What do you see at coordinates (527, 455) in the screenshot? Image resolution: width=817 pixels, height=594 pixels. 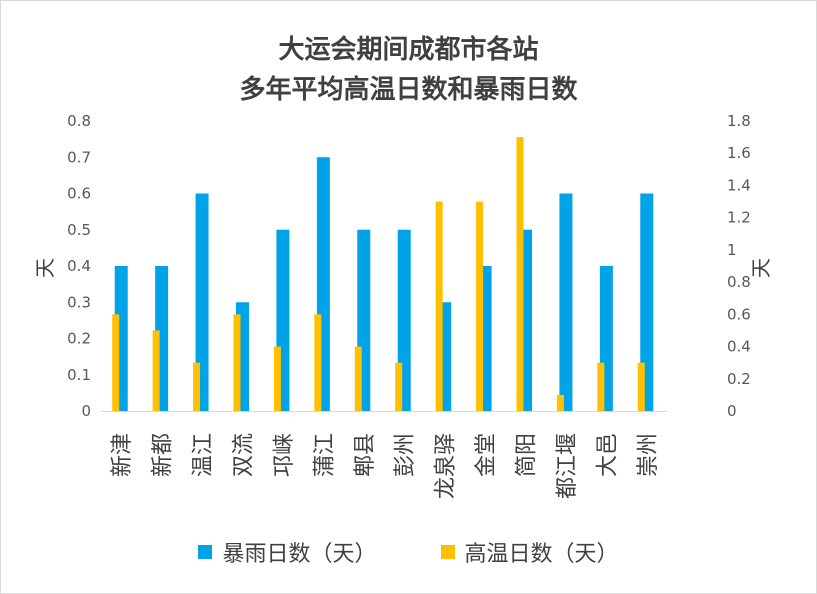 I see `category-label: 简阳` at bounding box center [527, 455].